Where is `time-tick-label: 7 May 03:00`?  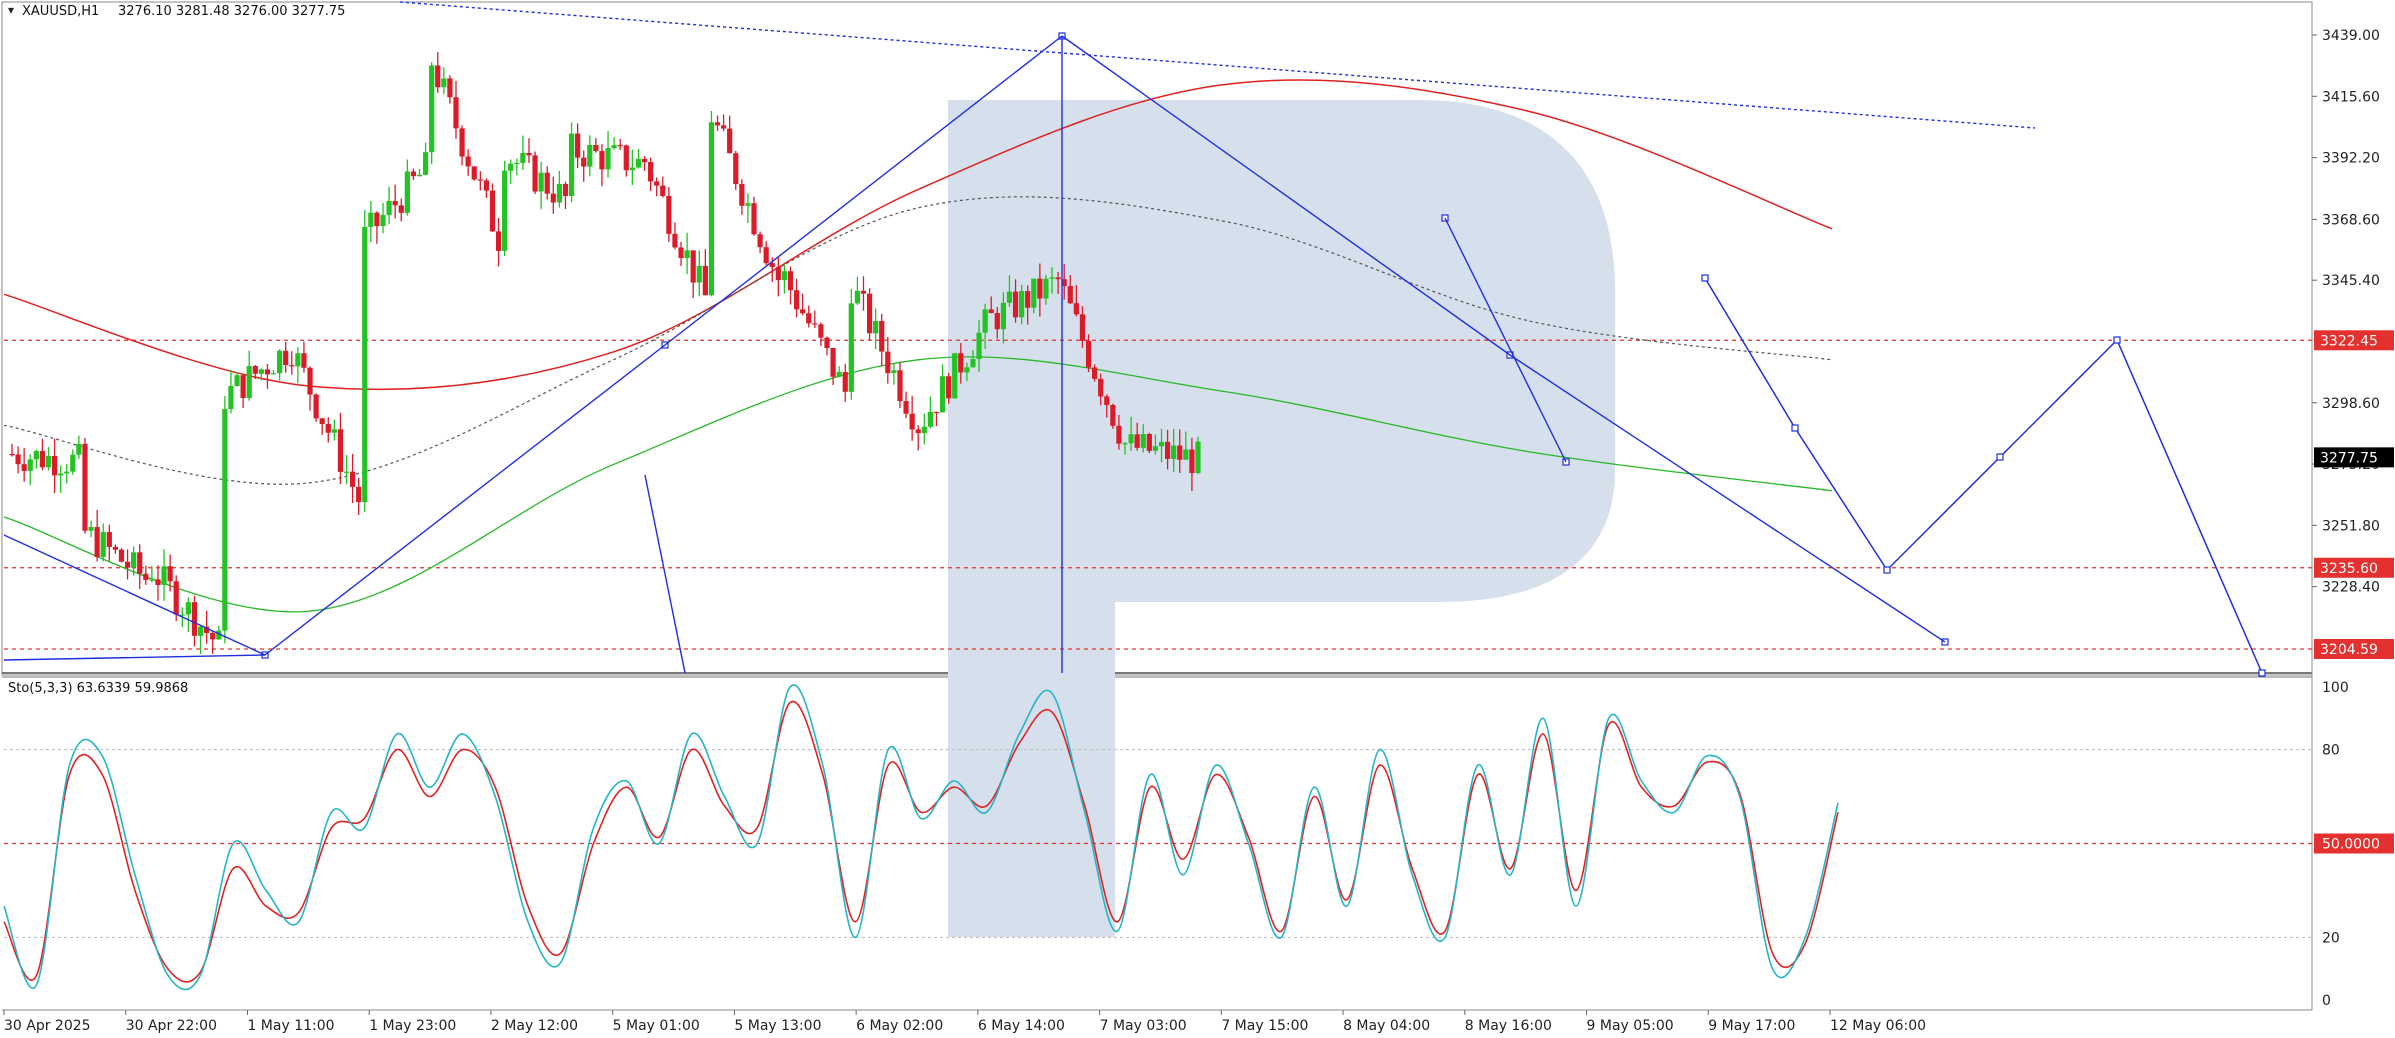
time-tick-label: 7 May 03:00 is located at coordinates (1143, 1026).